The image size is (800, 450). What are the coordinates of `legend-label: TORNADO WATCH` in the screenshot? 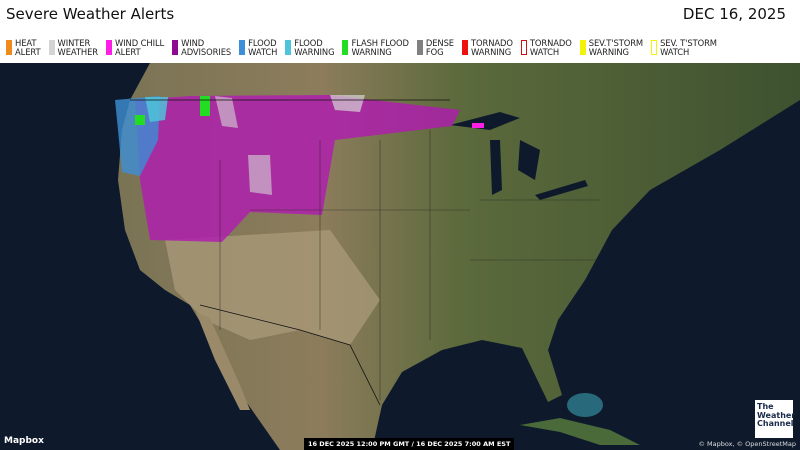 It's located at (550, 47).